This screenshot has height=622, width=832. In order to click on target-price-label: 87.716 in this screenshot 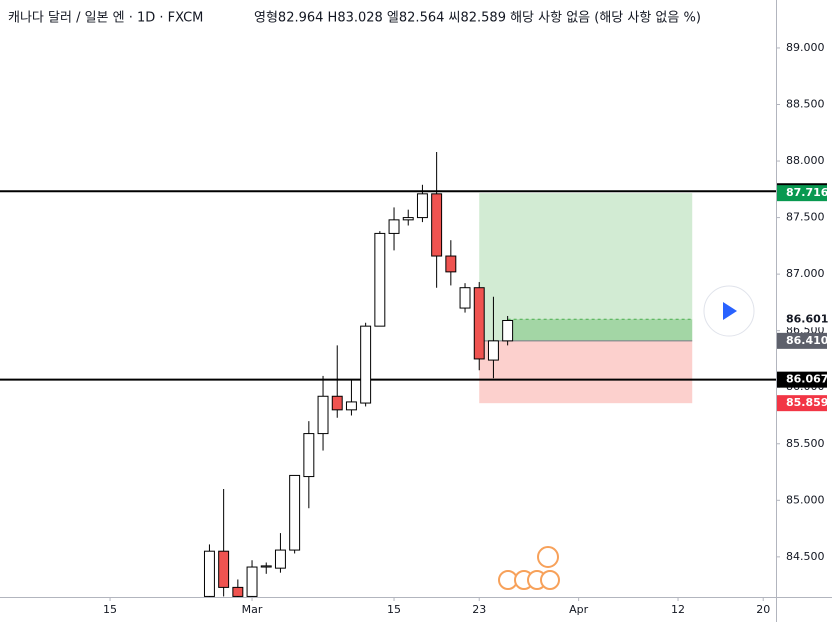, I will do `click(807, 192)`.